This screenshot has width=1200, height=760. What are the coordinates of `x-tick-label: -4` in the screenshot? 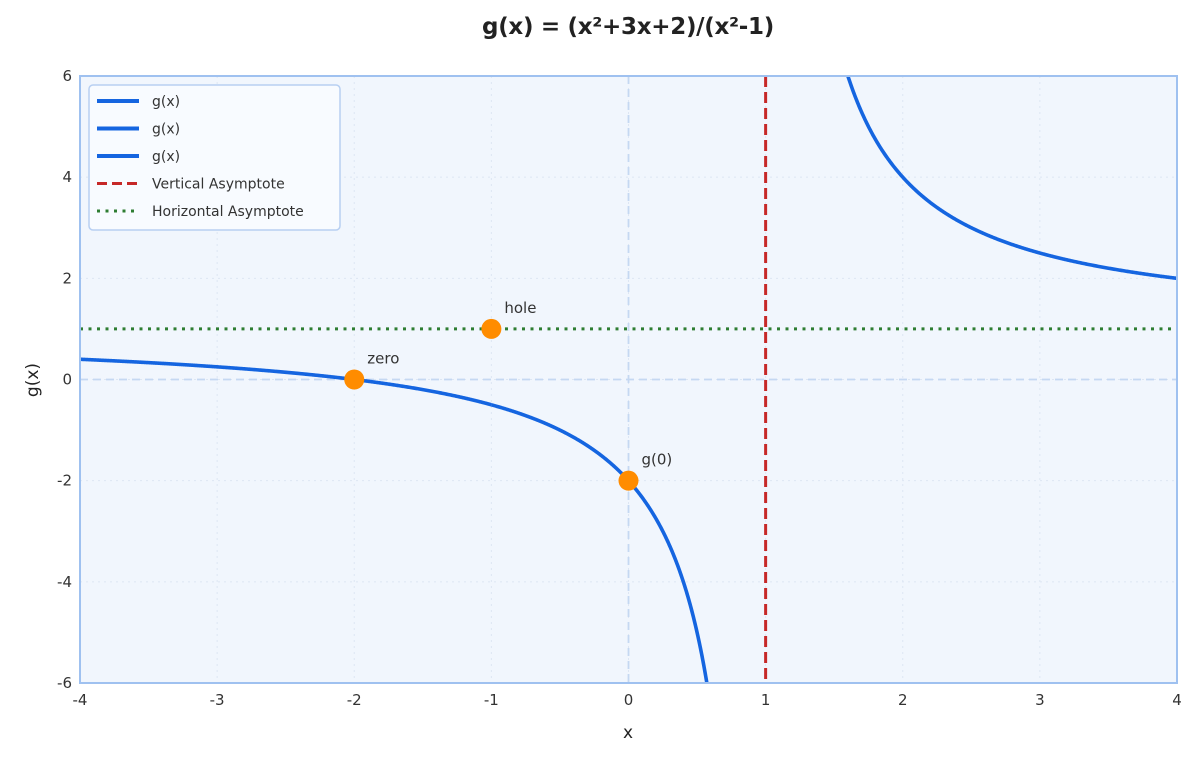 It's located at (80, 700).